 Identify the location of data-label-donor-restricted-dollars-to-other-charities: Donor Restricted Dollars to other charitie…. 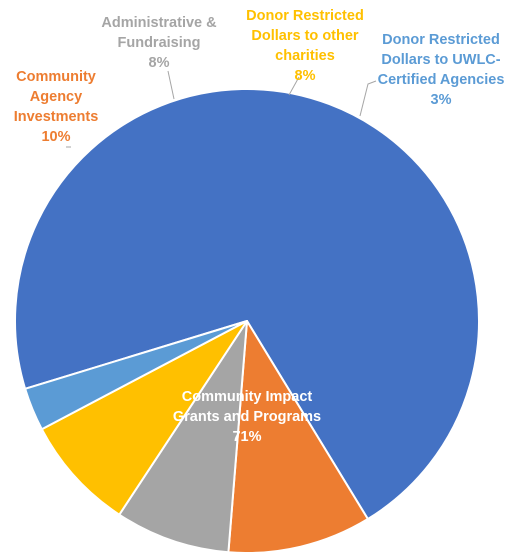
(305, 46).